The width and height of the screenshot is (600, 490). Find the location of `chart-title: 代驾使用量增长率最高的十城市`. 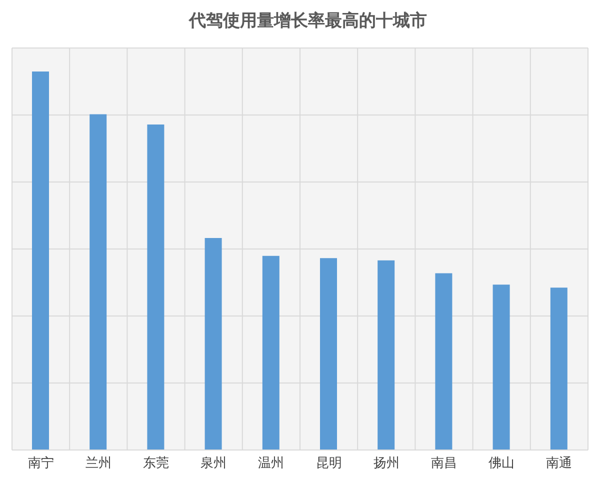

chart-title: 代驾使用量增长率最高的十城市 is located at coordinates (308, 21).